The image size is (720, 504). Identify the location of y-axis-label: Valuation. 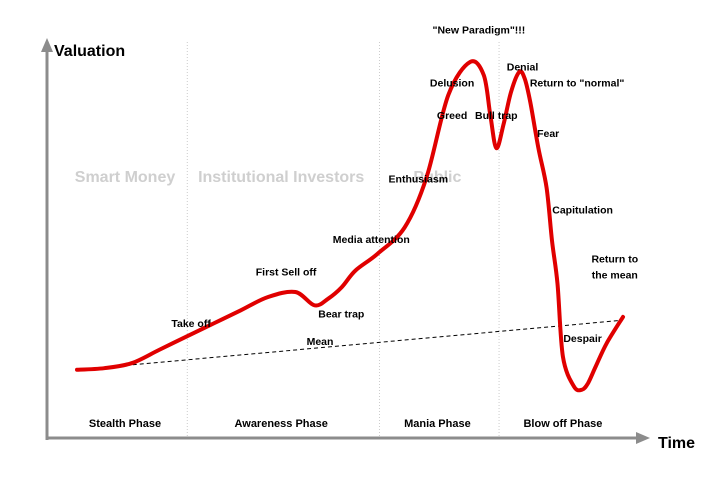
(89, 51).